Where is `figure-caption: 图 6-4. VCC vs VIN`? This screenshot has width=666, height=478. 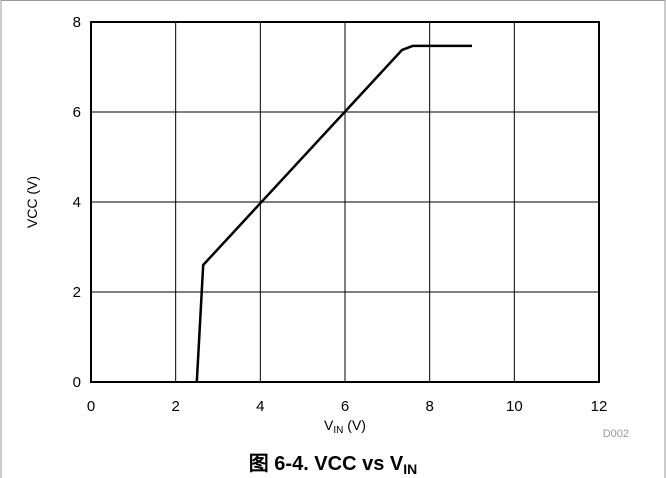 figure-caption: 图 6-4. VCC vs VIN is located at coordinates (333, 464).